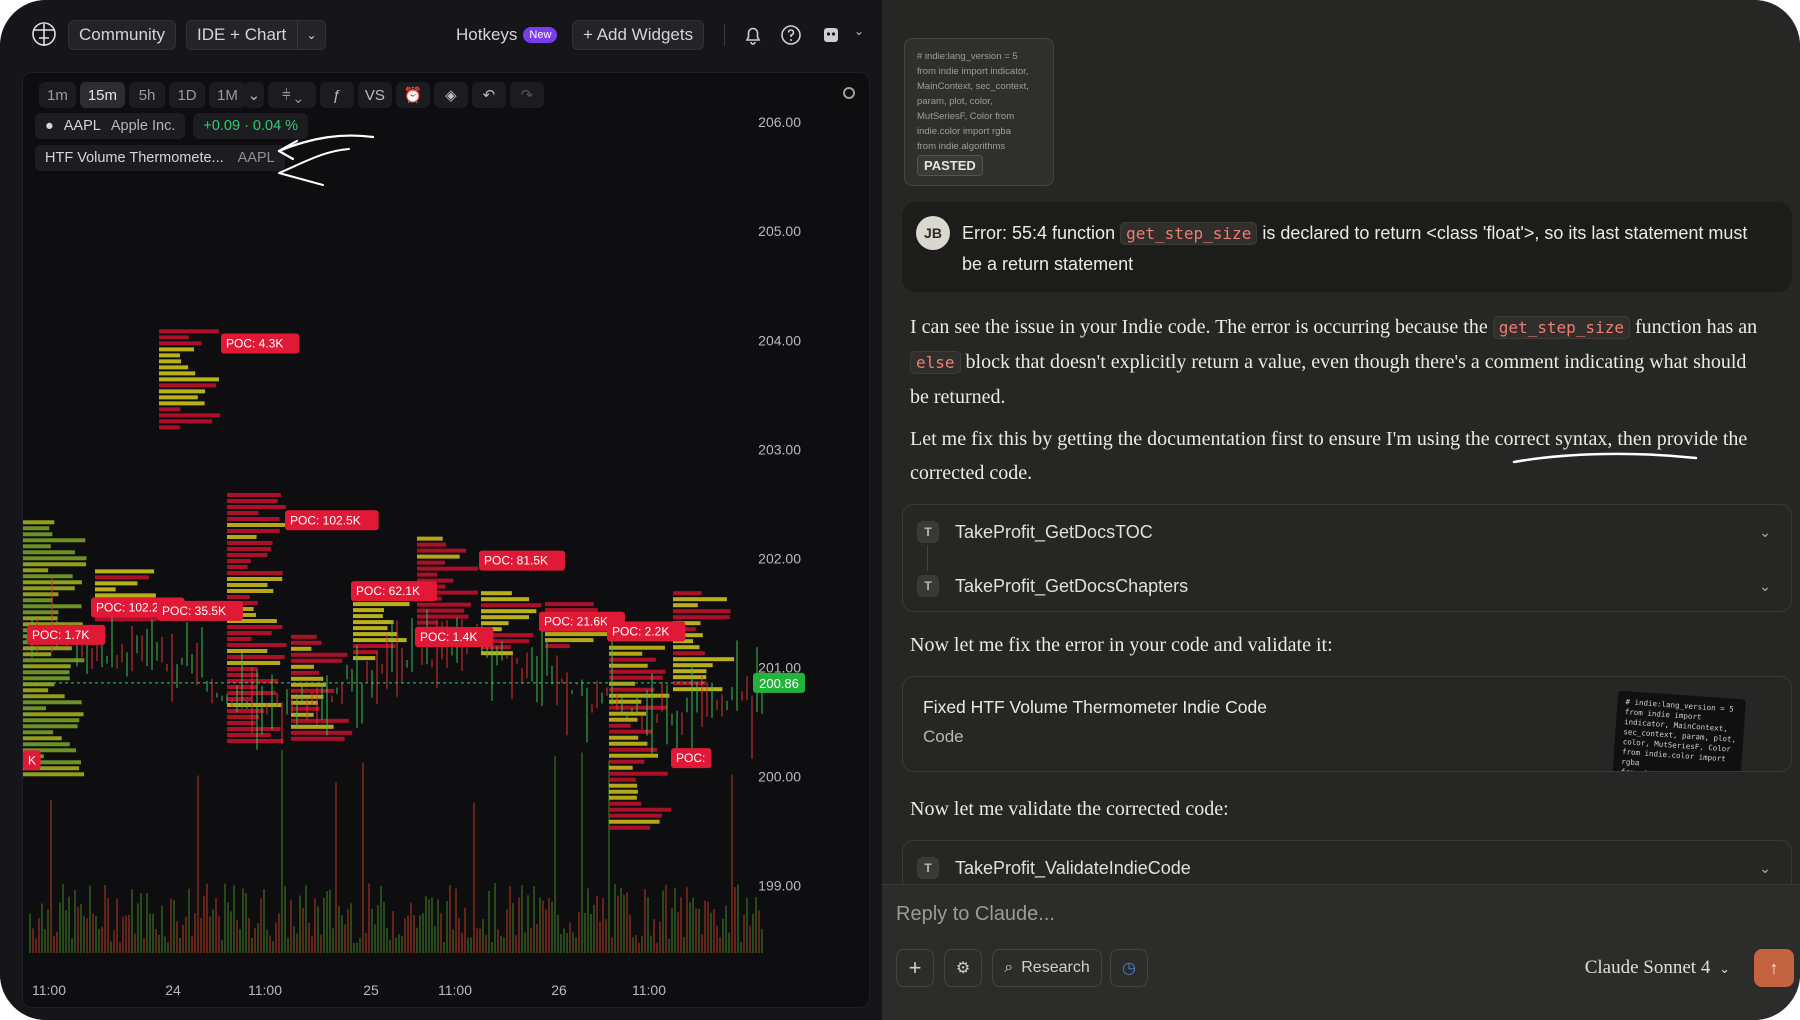 The image size is (1800, 1020). What do you see at coordinates (1073, 867) in the screenshot?
I see `tool-name: TakeProfit_ValidateIndieCode` at bounding box center [1073, 867].